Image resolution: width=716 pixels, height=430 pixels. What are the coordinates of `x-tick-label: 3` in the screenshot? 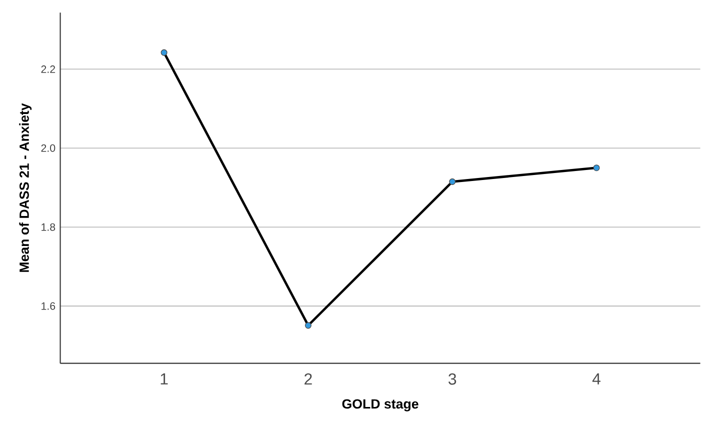 It's located at (452, 379).